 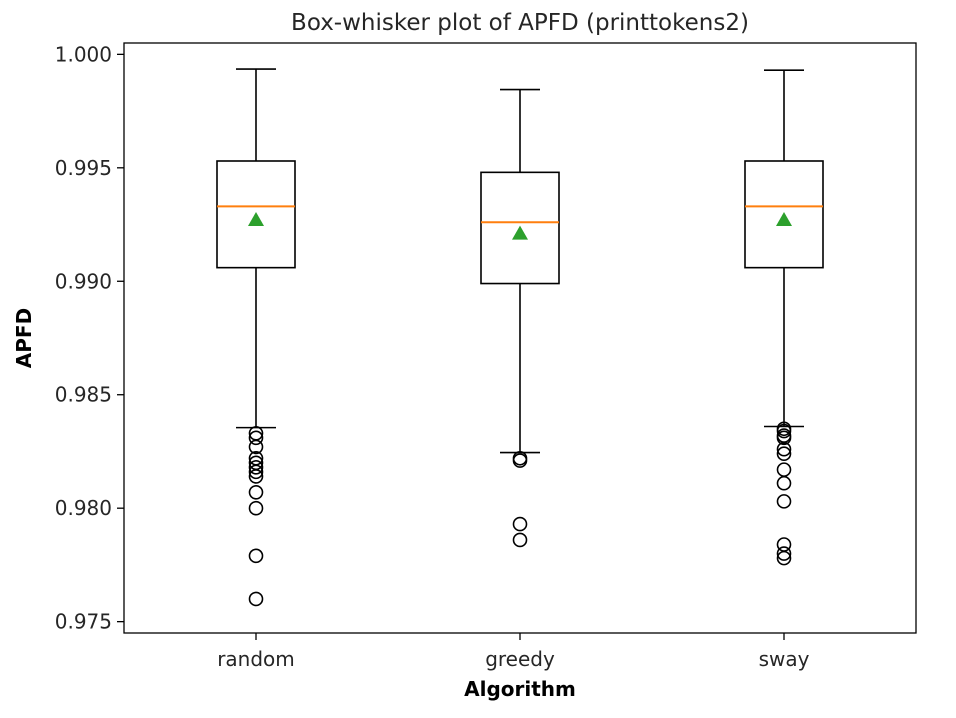 I want to click on y-axis-label: APFD, so click(x=24, y=338).